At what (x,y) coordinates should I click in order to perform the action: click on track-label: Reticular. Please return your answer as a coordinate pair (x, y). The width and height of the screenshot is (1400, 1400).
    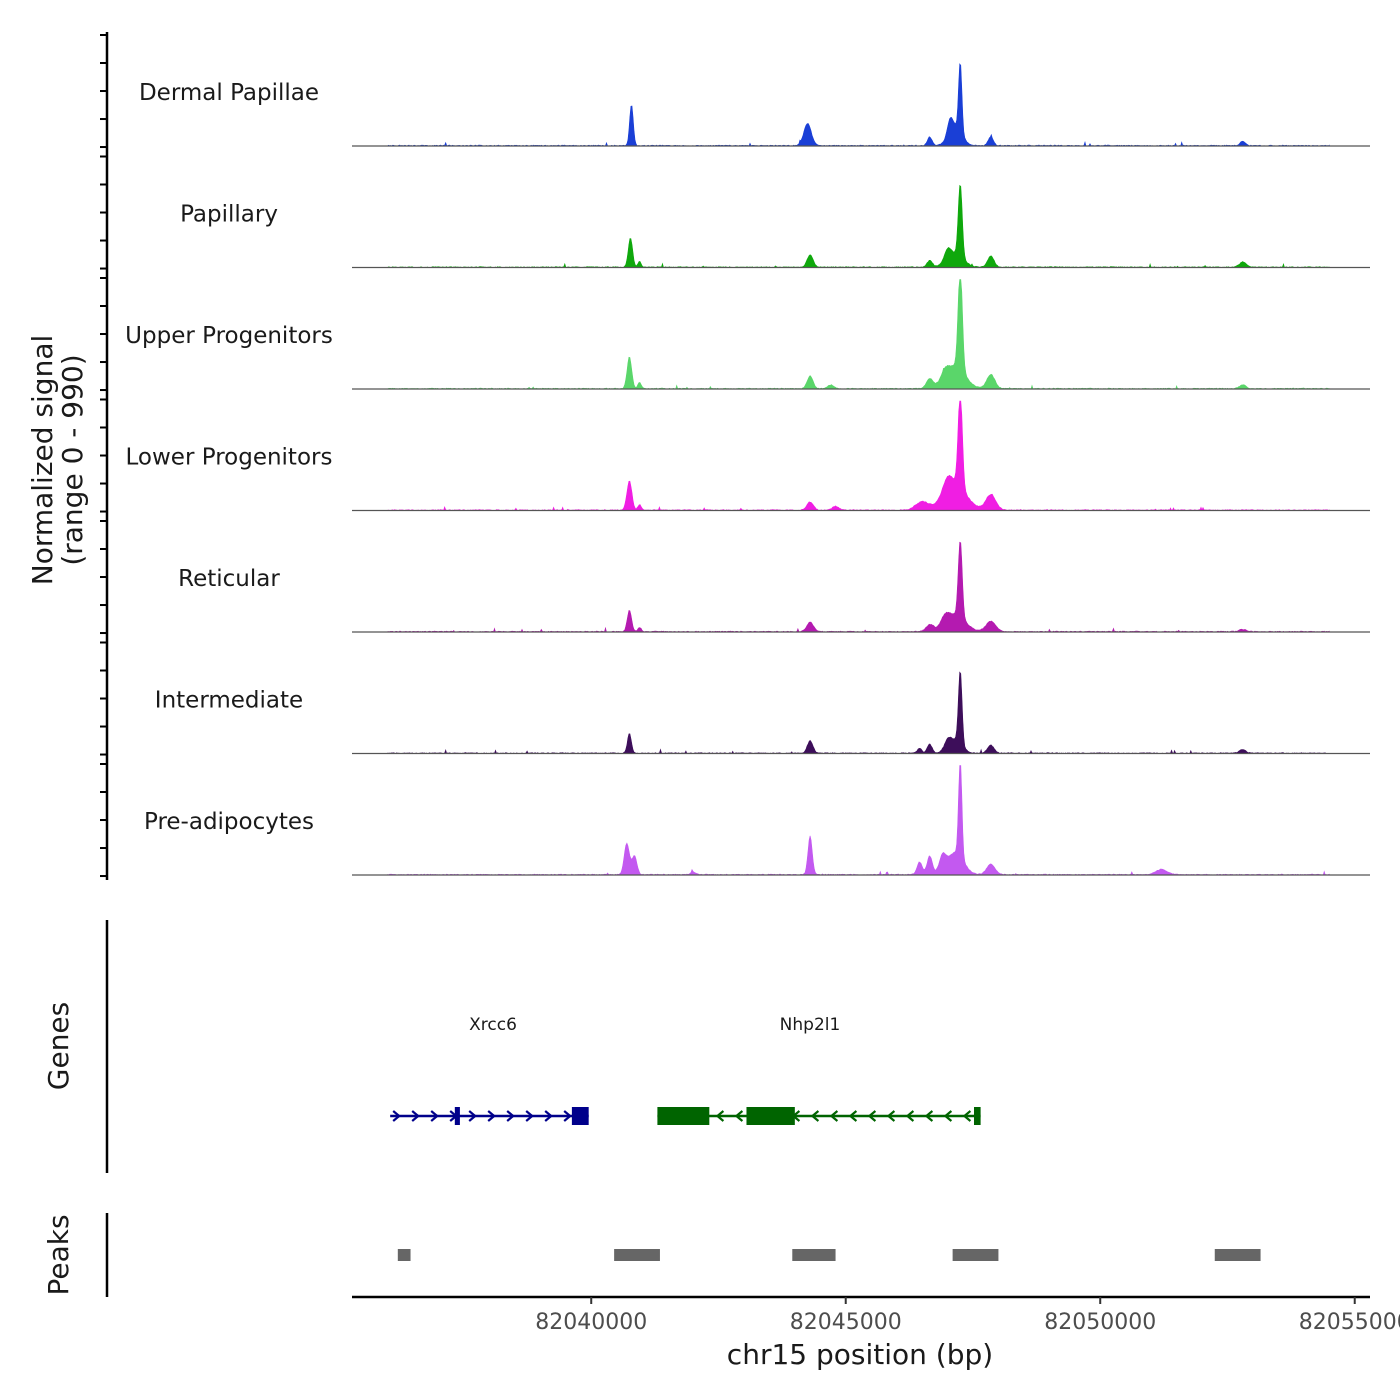
    Looking at the image, I should click on (229, 579).